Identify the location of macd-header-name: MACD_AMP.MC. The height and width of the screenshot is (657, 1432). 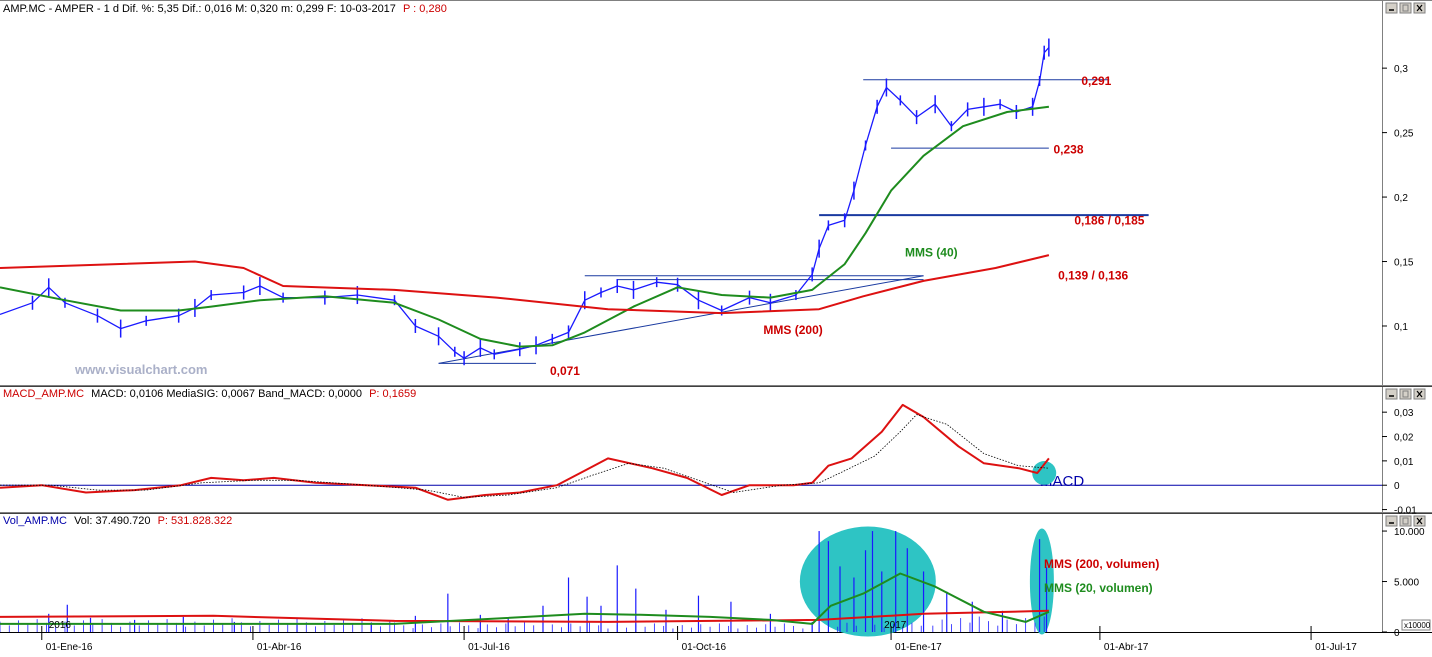
(43, 394).